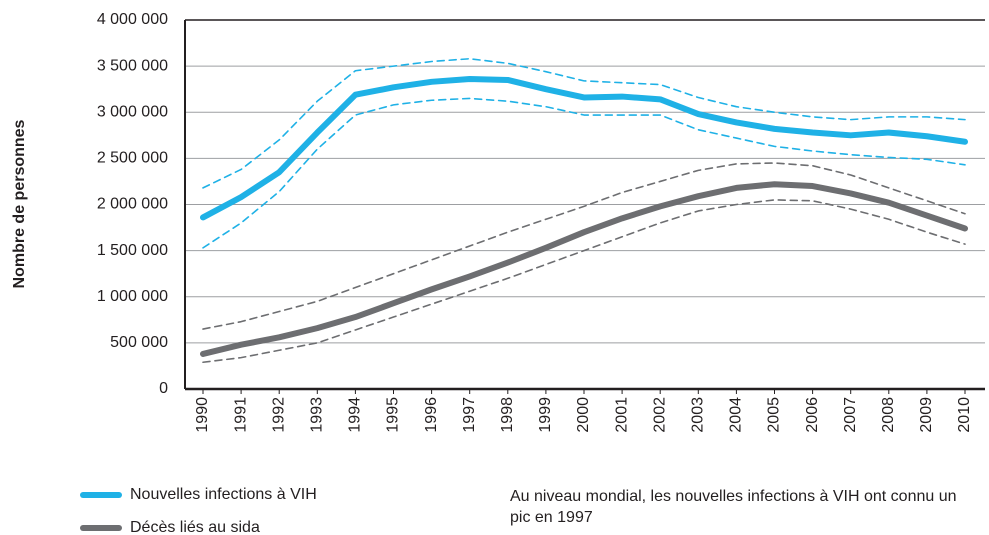 The image size is (989, 535). I want to click on x-tick-label: 2005, so click(774, 415).